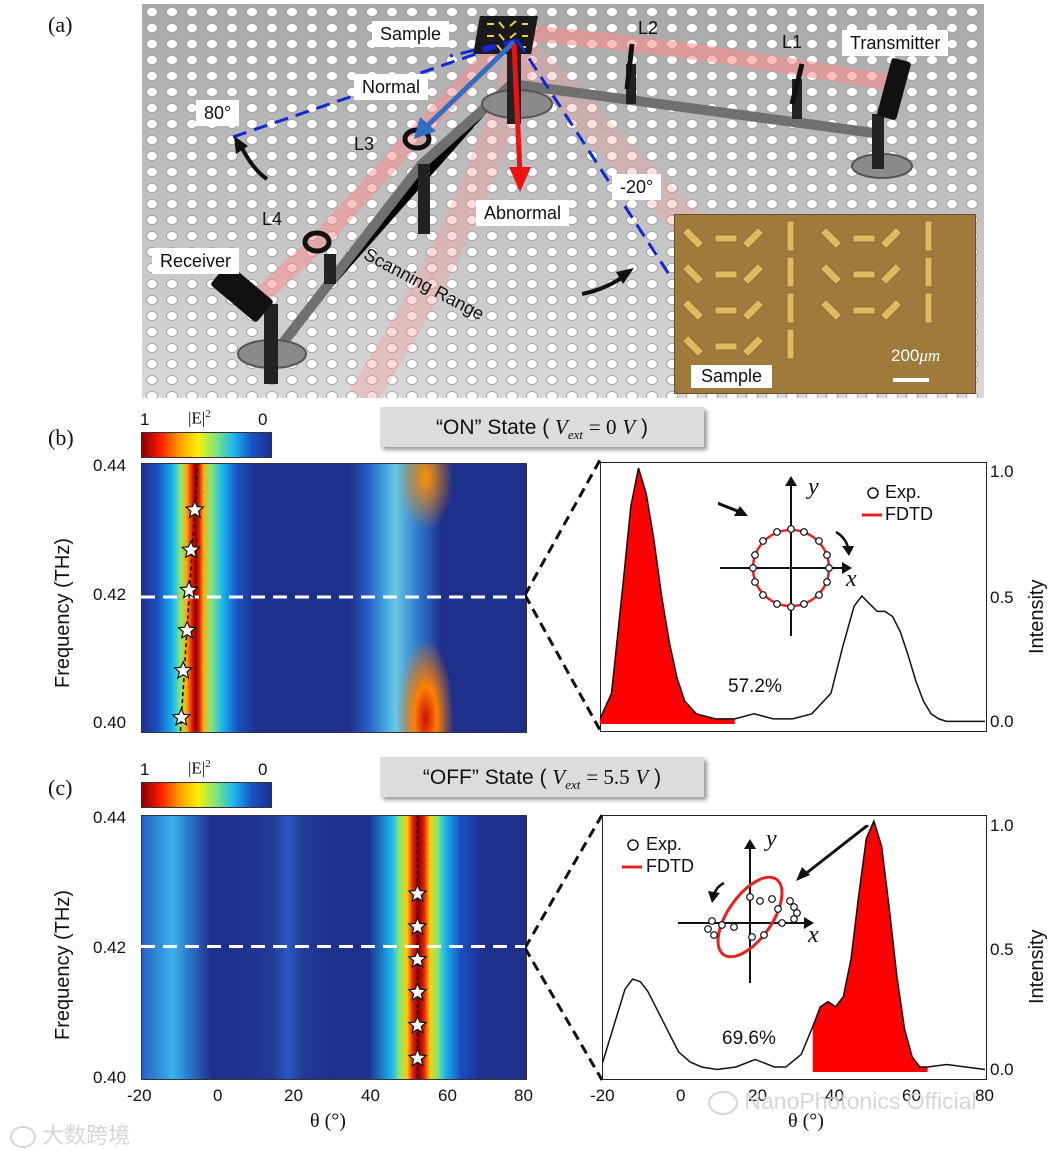 Image resolution: width=1063 pixels, height=1150 pixels. What do you see at coordinates (1002, 825) in the screenshot?
I see `line-c-ytick-1: 1.0` at bounding box center [1002, 825].